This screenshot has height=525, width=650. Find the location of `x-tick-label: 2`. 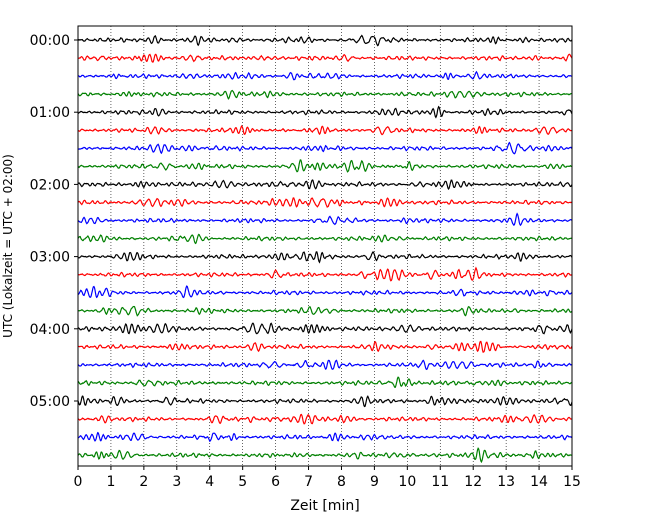

x-tick-label: 2 is located at coordinates (143, 482).